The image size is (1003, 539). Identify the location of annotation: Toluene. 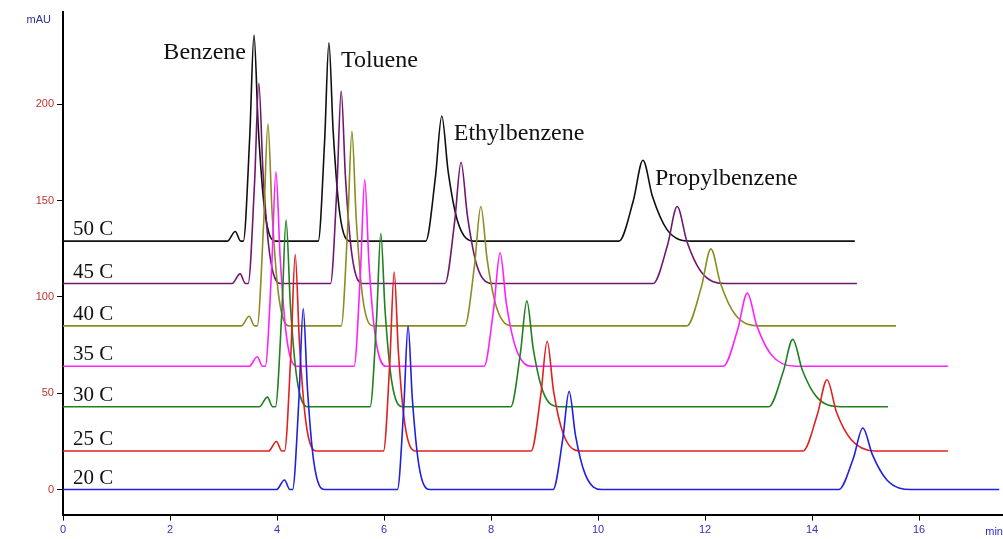
(379, 59).